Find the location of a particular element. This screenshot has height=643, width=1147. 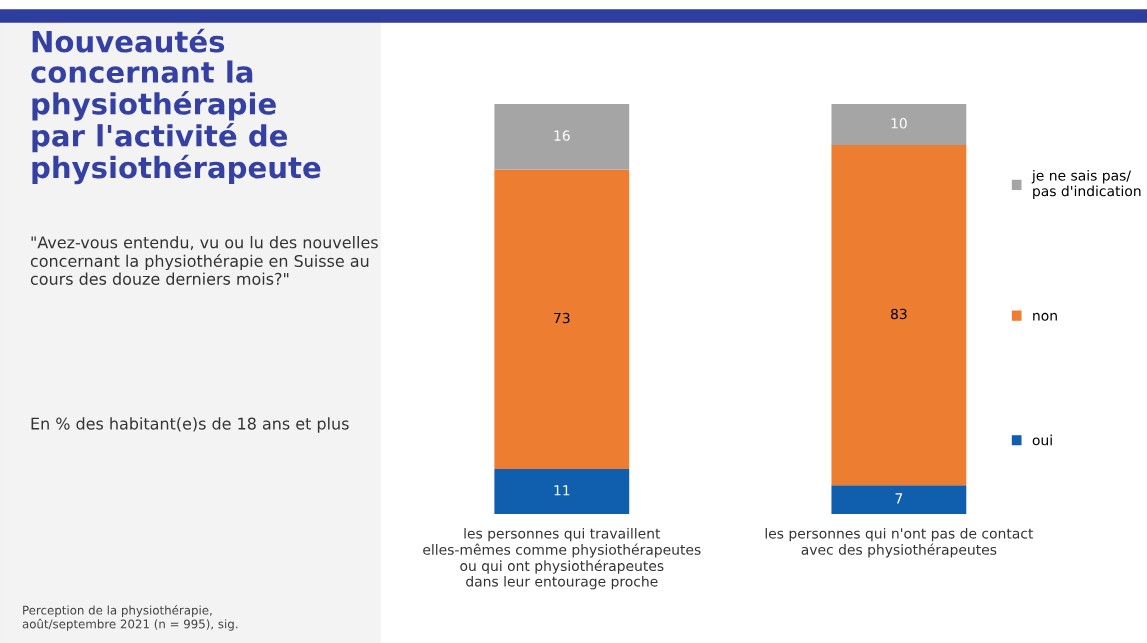

data-label: 10 is located at coordinates (899, 123).